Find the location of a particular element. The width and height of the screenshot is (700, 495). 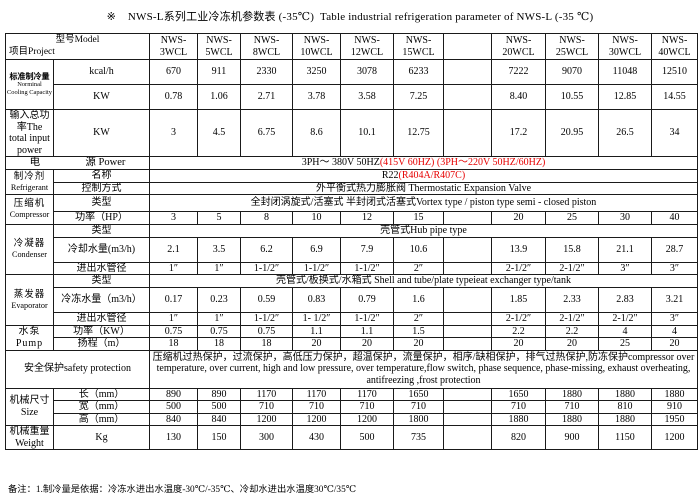

group-cooling-capacity: 标准制冷量 Norminal Cooling Capacity is located at coordinates (29, 84).